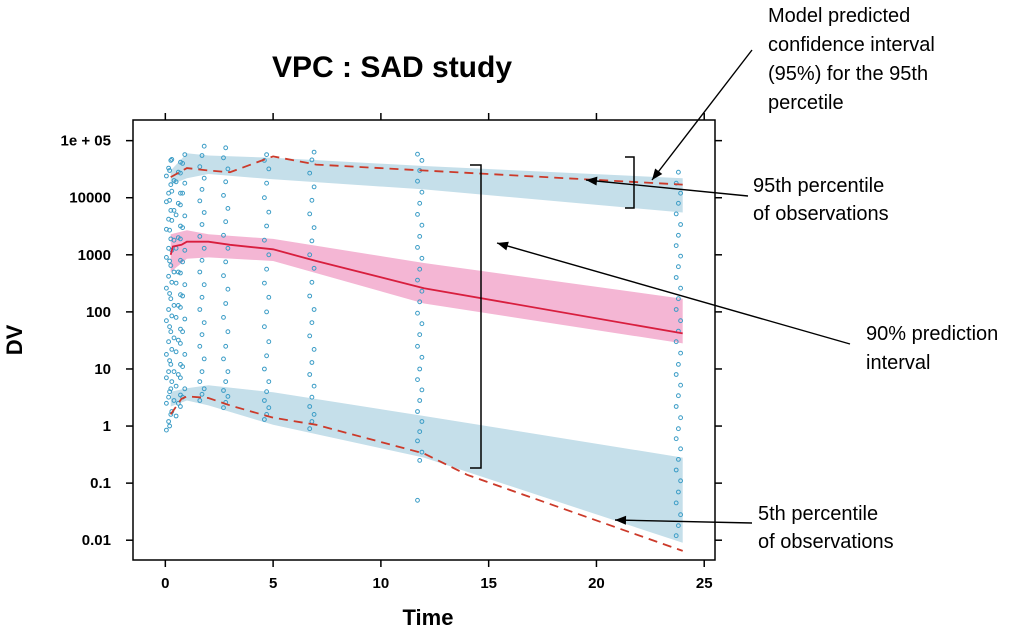 This screenshot has width=1019, height=638. What do you see at coordinates (818, 186) in the screenshot?
I see `annotation-line: 95th percentile` at bounding box center [818, 186].